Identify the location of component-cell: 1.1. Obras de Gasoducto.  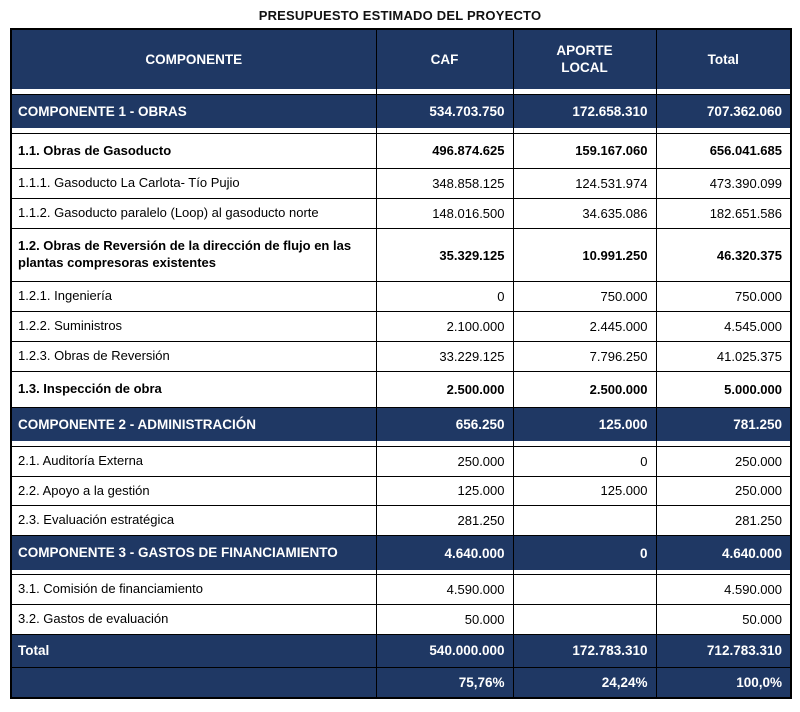
(193, 151).